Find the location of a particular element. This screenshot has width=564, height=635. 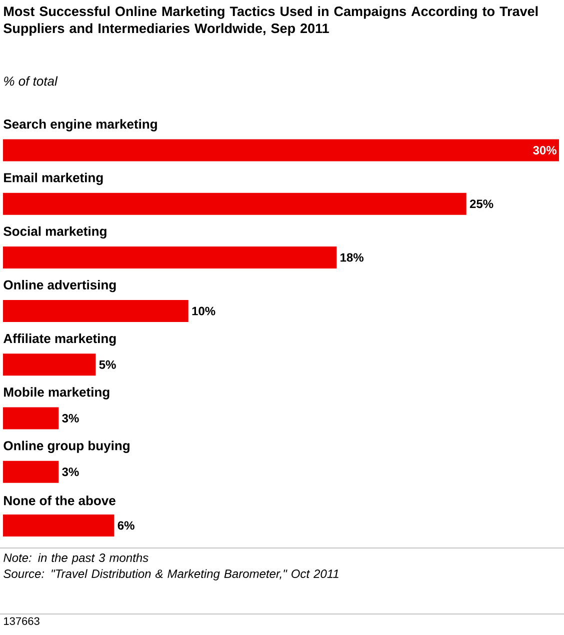

y-tick-label: Email marketing is located at coordinates (53, 178).